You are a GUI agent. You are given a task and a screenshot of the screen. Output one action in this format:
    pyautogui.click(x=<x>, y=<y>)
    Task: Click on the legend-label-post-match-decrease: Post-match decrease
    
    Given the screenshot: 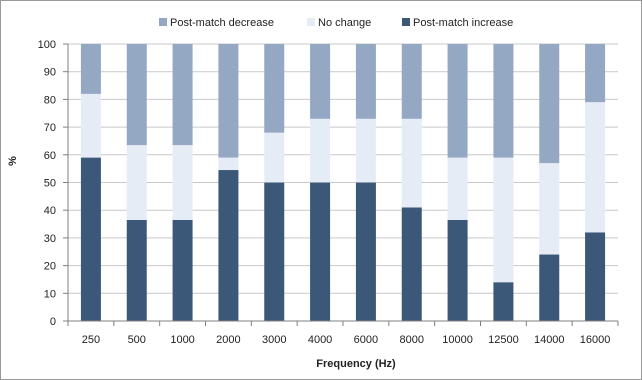 What is the action you would take?
    pyautogui.click(x=222, y=23)
    